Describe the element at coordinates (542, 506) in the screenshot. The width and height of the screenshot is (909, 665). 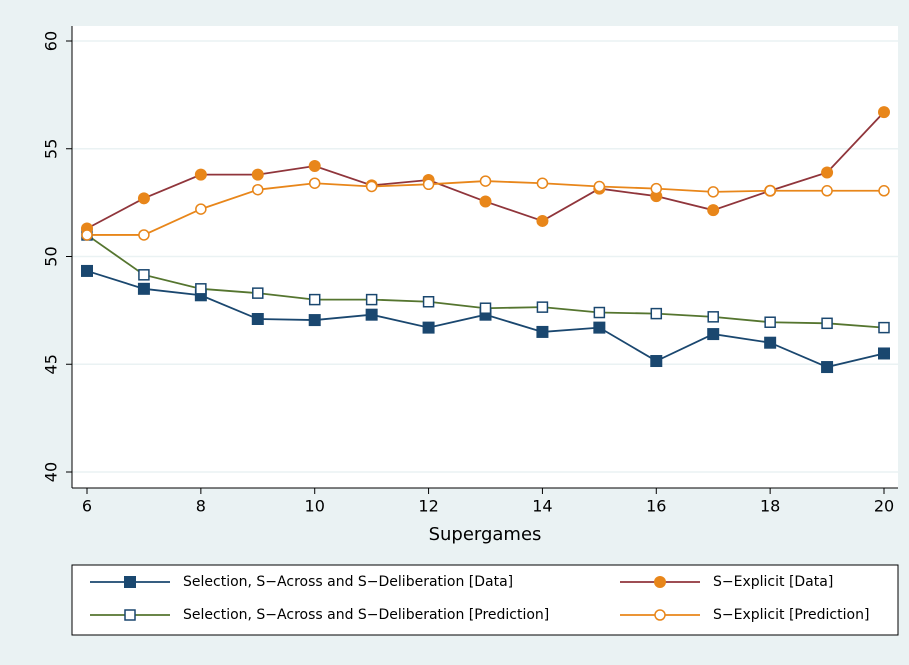
I see `x-tick-label: 14` at that location.